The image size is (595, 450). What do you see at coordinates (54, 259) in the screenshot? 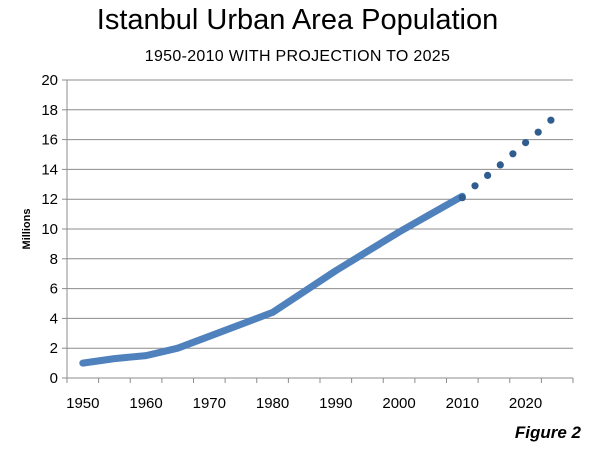
I see `y-tick-label: 8` at bounding box center [54, 259].